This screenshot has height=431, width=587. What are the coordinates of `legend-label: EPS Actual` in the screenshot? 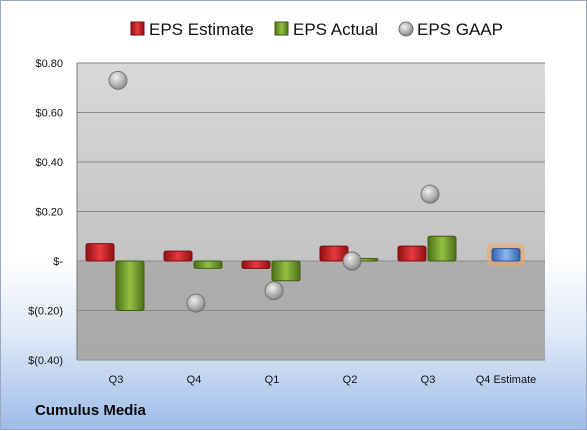 It's located at (335, 29).